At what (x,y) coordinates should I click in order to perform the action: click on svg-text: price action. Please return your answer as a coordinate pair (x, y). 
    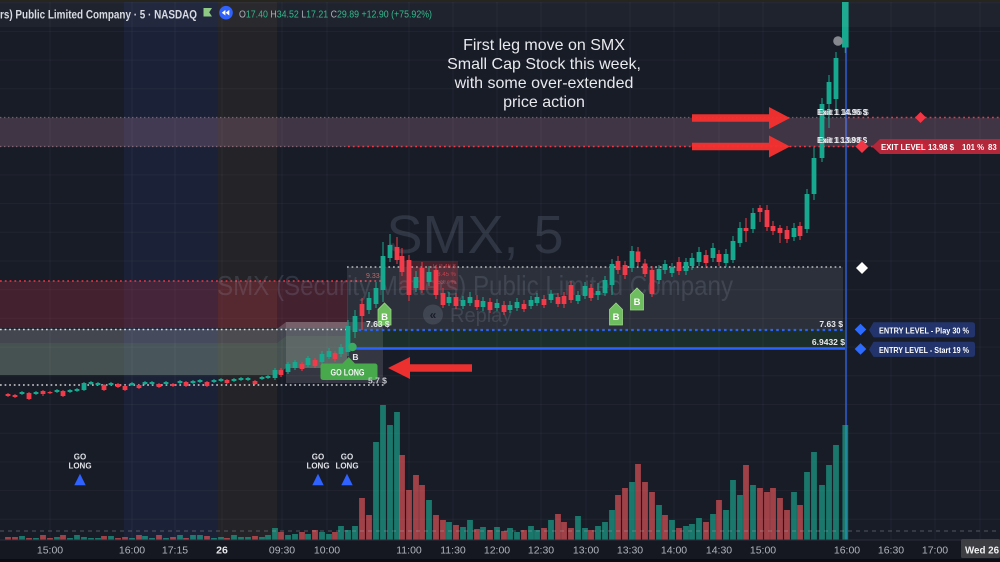
    Looking at the image, I should click on (544, 102).